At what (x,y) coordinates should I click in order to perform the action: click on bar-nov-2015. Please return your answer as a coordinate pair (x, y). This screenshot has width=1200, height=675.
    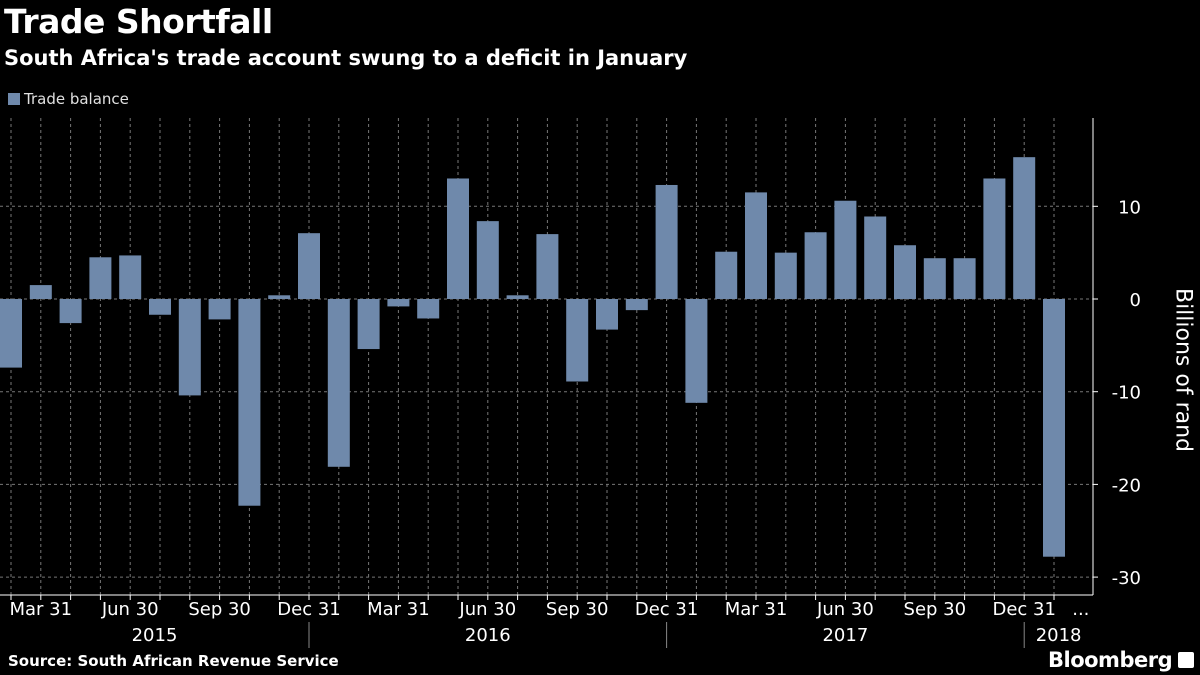
    Looking at the image, I should click on (279, 297).